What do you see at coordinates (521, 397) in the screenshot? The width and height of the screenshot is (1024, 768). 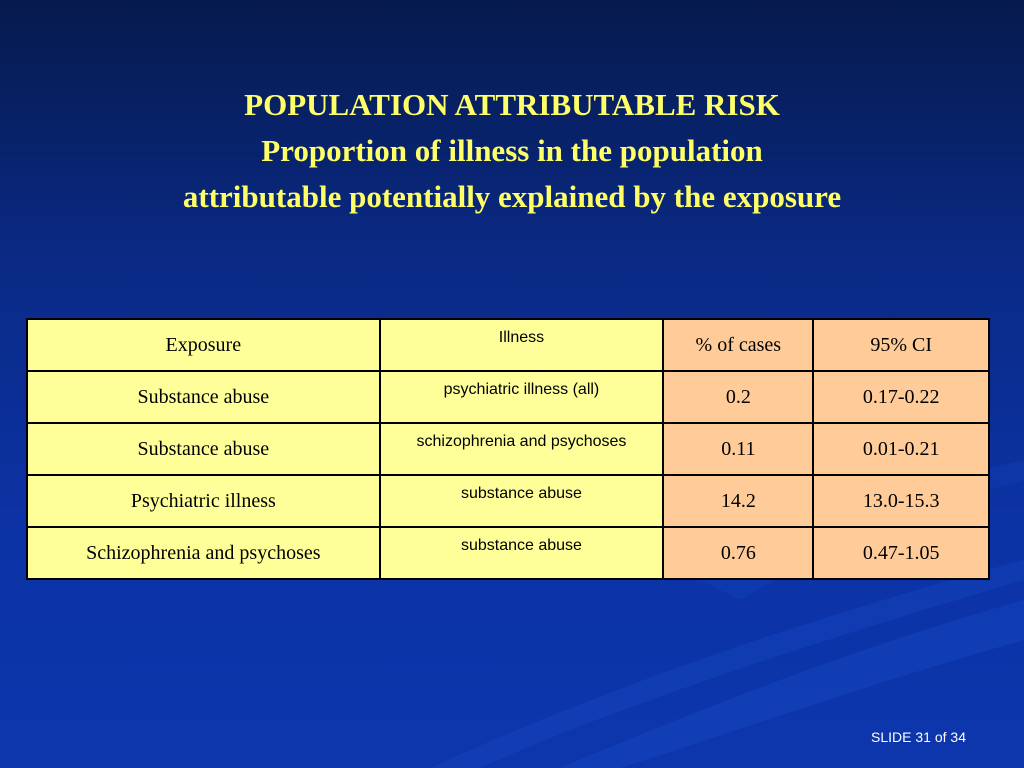 I see `cell-illness: psychiatric illness (all)` at bounding box center [521, 397].